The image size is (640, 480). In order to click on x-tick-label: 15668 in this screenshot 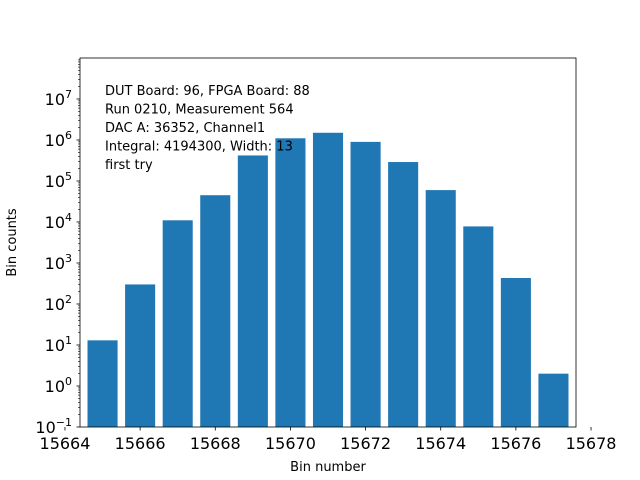, I will do `click(215, 443)`.